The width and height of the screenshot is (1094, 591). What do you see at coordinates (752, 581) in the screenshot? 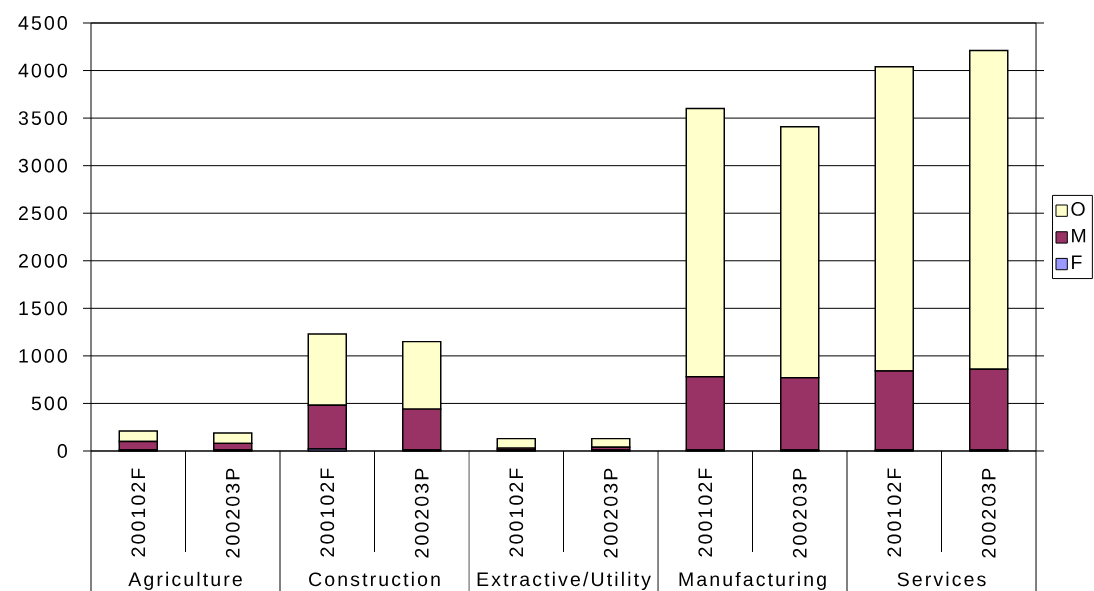
I see `text: Manufacturing` at bounding box center [752, 581].